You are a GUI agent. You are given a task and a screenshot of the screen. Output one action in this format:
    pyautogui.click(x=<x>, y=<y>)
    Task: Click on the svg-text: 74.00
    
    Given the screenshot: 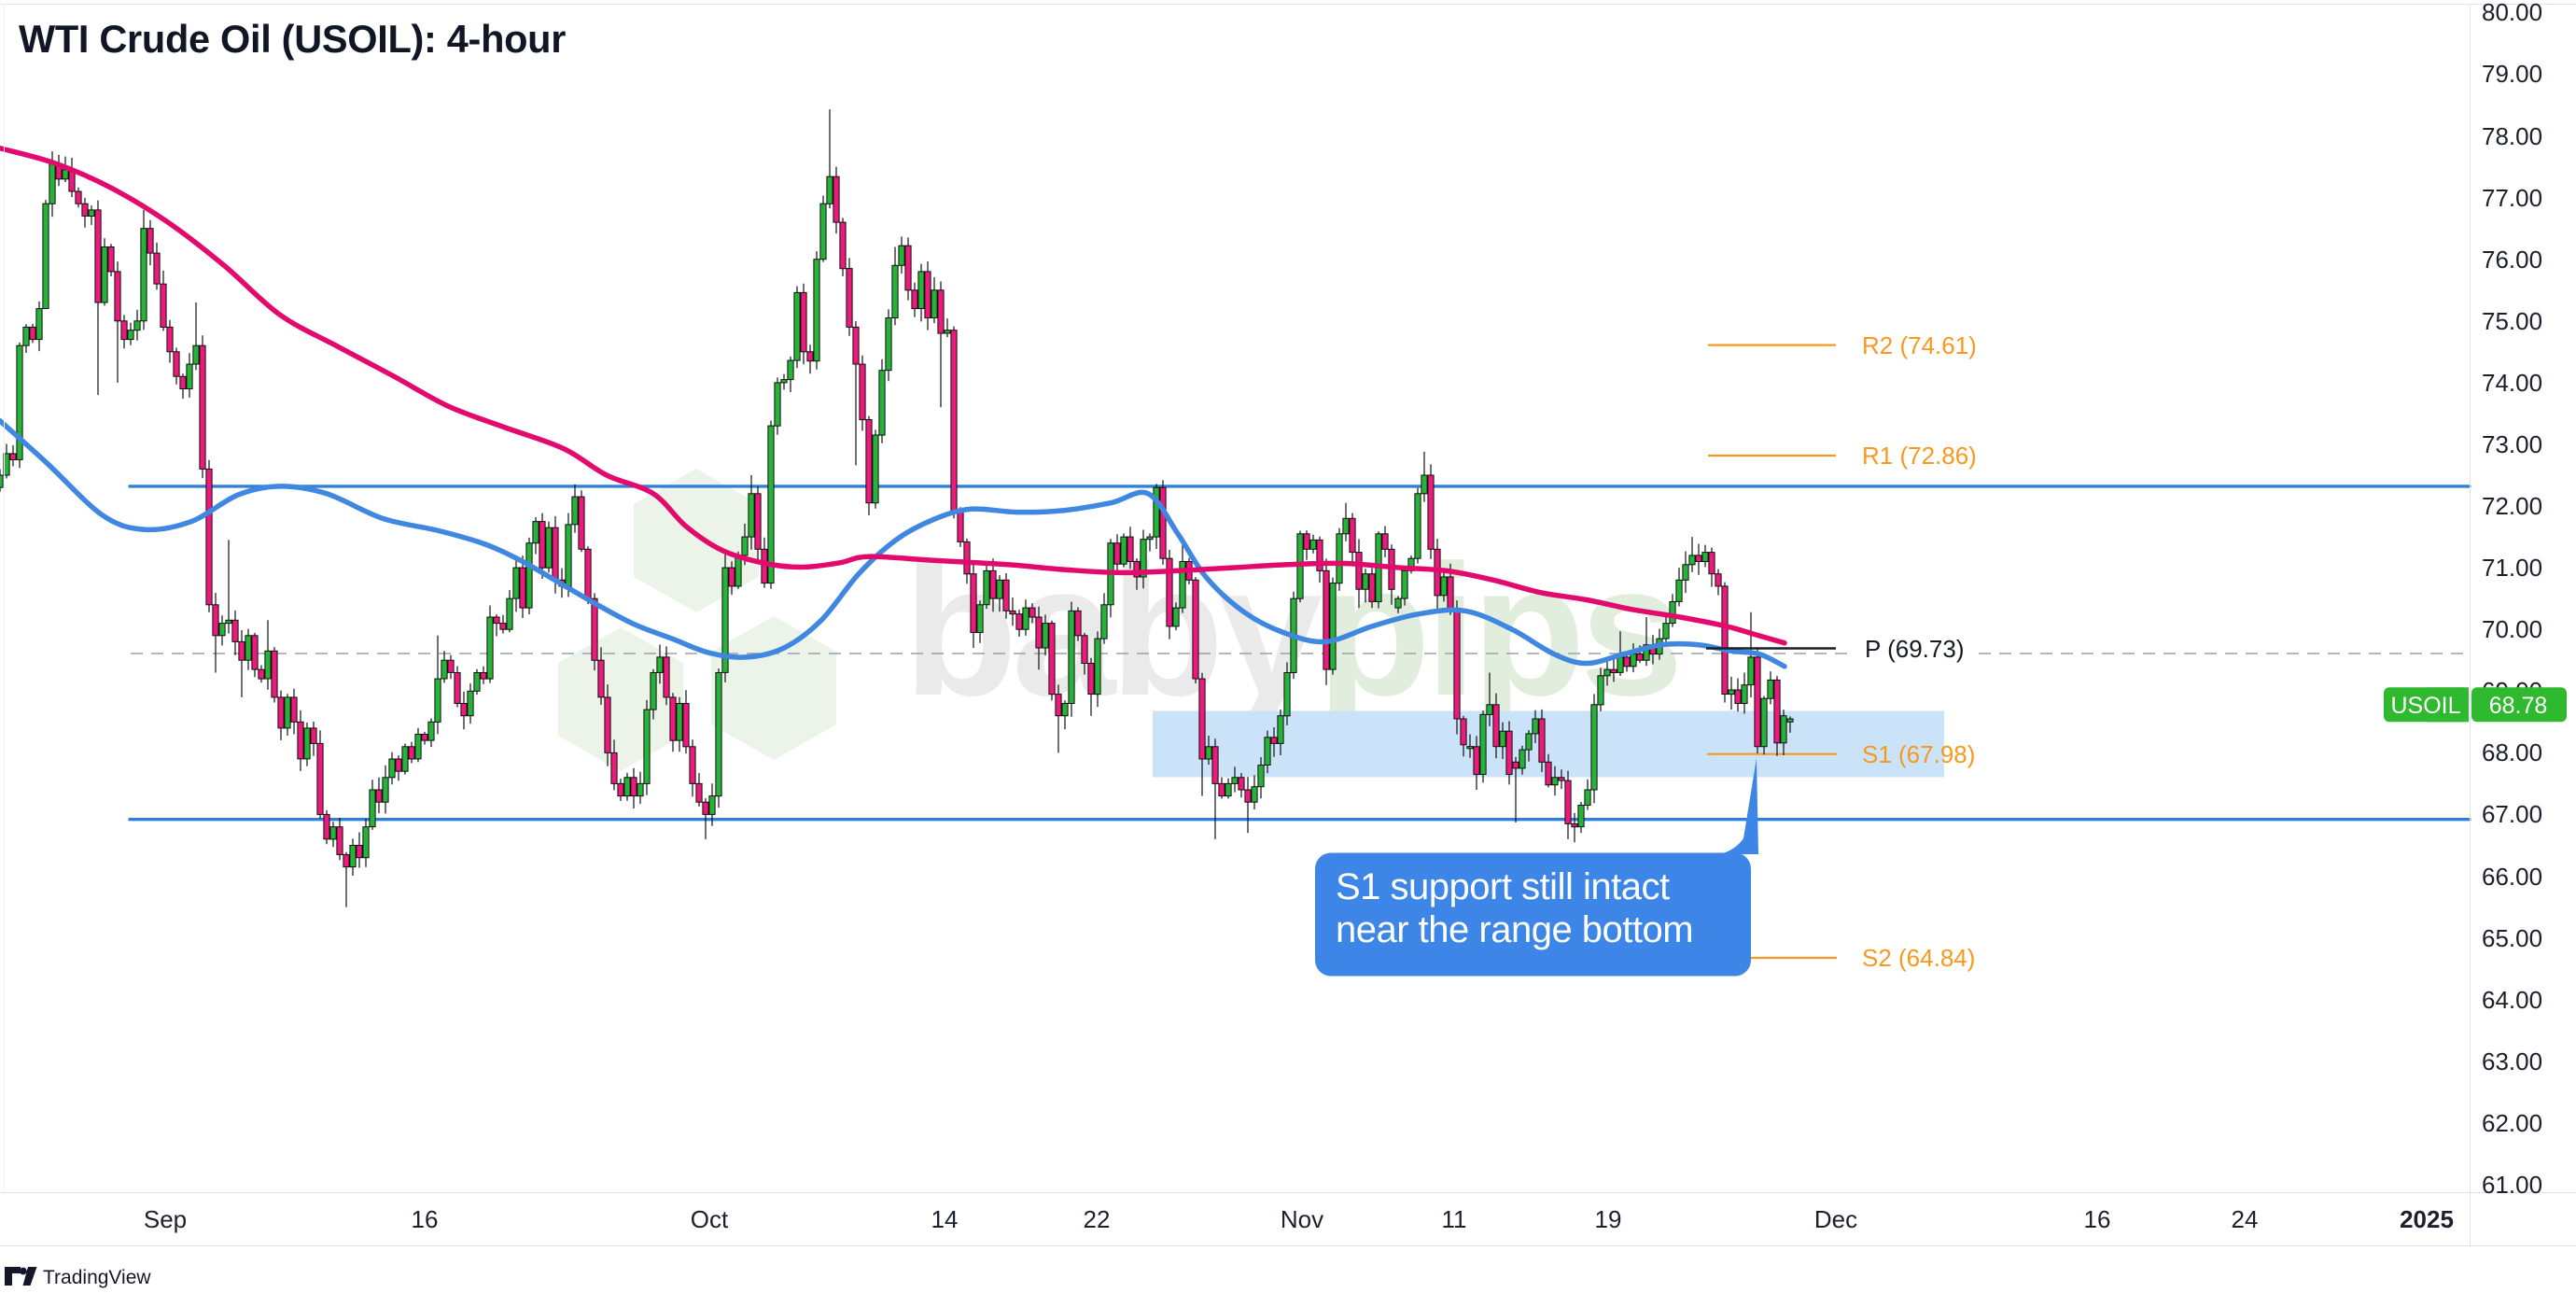 What is the action you would take?
    pyautogui.click(x=2512, y=383)
    